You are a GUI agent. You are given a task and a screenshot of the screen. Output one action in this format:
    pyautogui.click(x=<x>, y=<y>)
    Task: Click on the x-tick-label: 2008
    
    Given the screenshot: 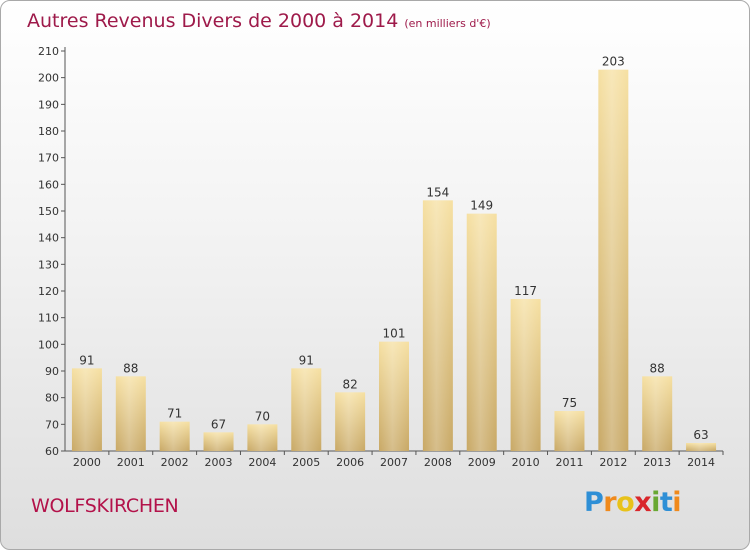 What is the action you would take?
    pyautogui.click(x=438, y=462)
    